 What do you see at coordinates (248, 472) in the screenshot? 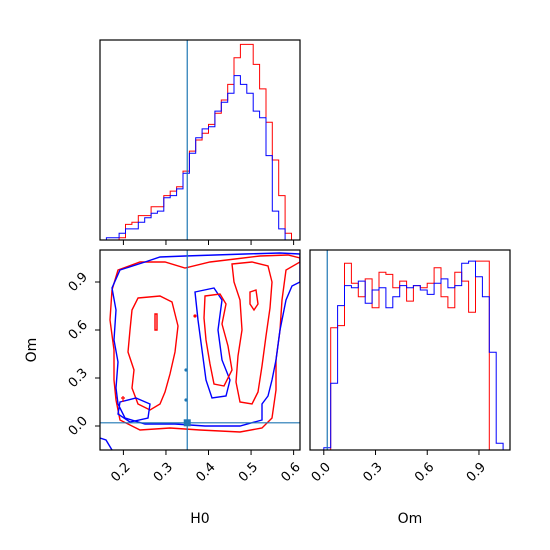
I see `h0-x-tick-label-3: 0.5` at bounding box center [248, 472].